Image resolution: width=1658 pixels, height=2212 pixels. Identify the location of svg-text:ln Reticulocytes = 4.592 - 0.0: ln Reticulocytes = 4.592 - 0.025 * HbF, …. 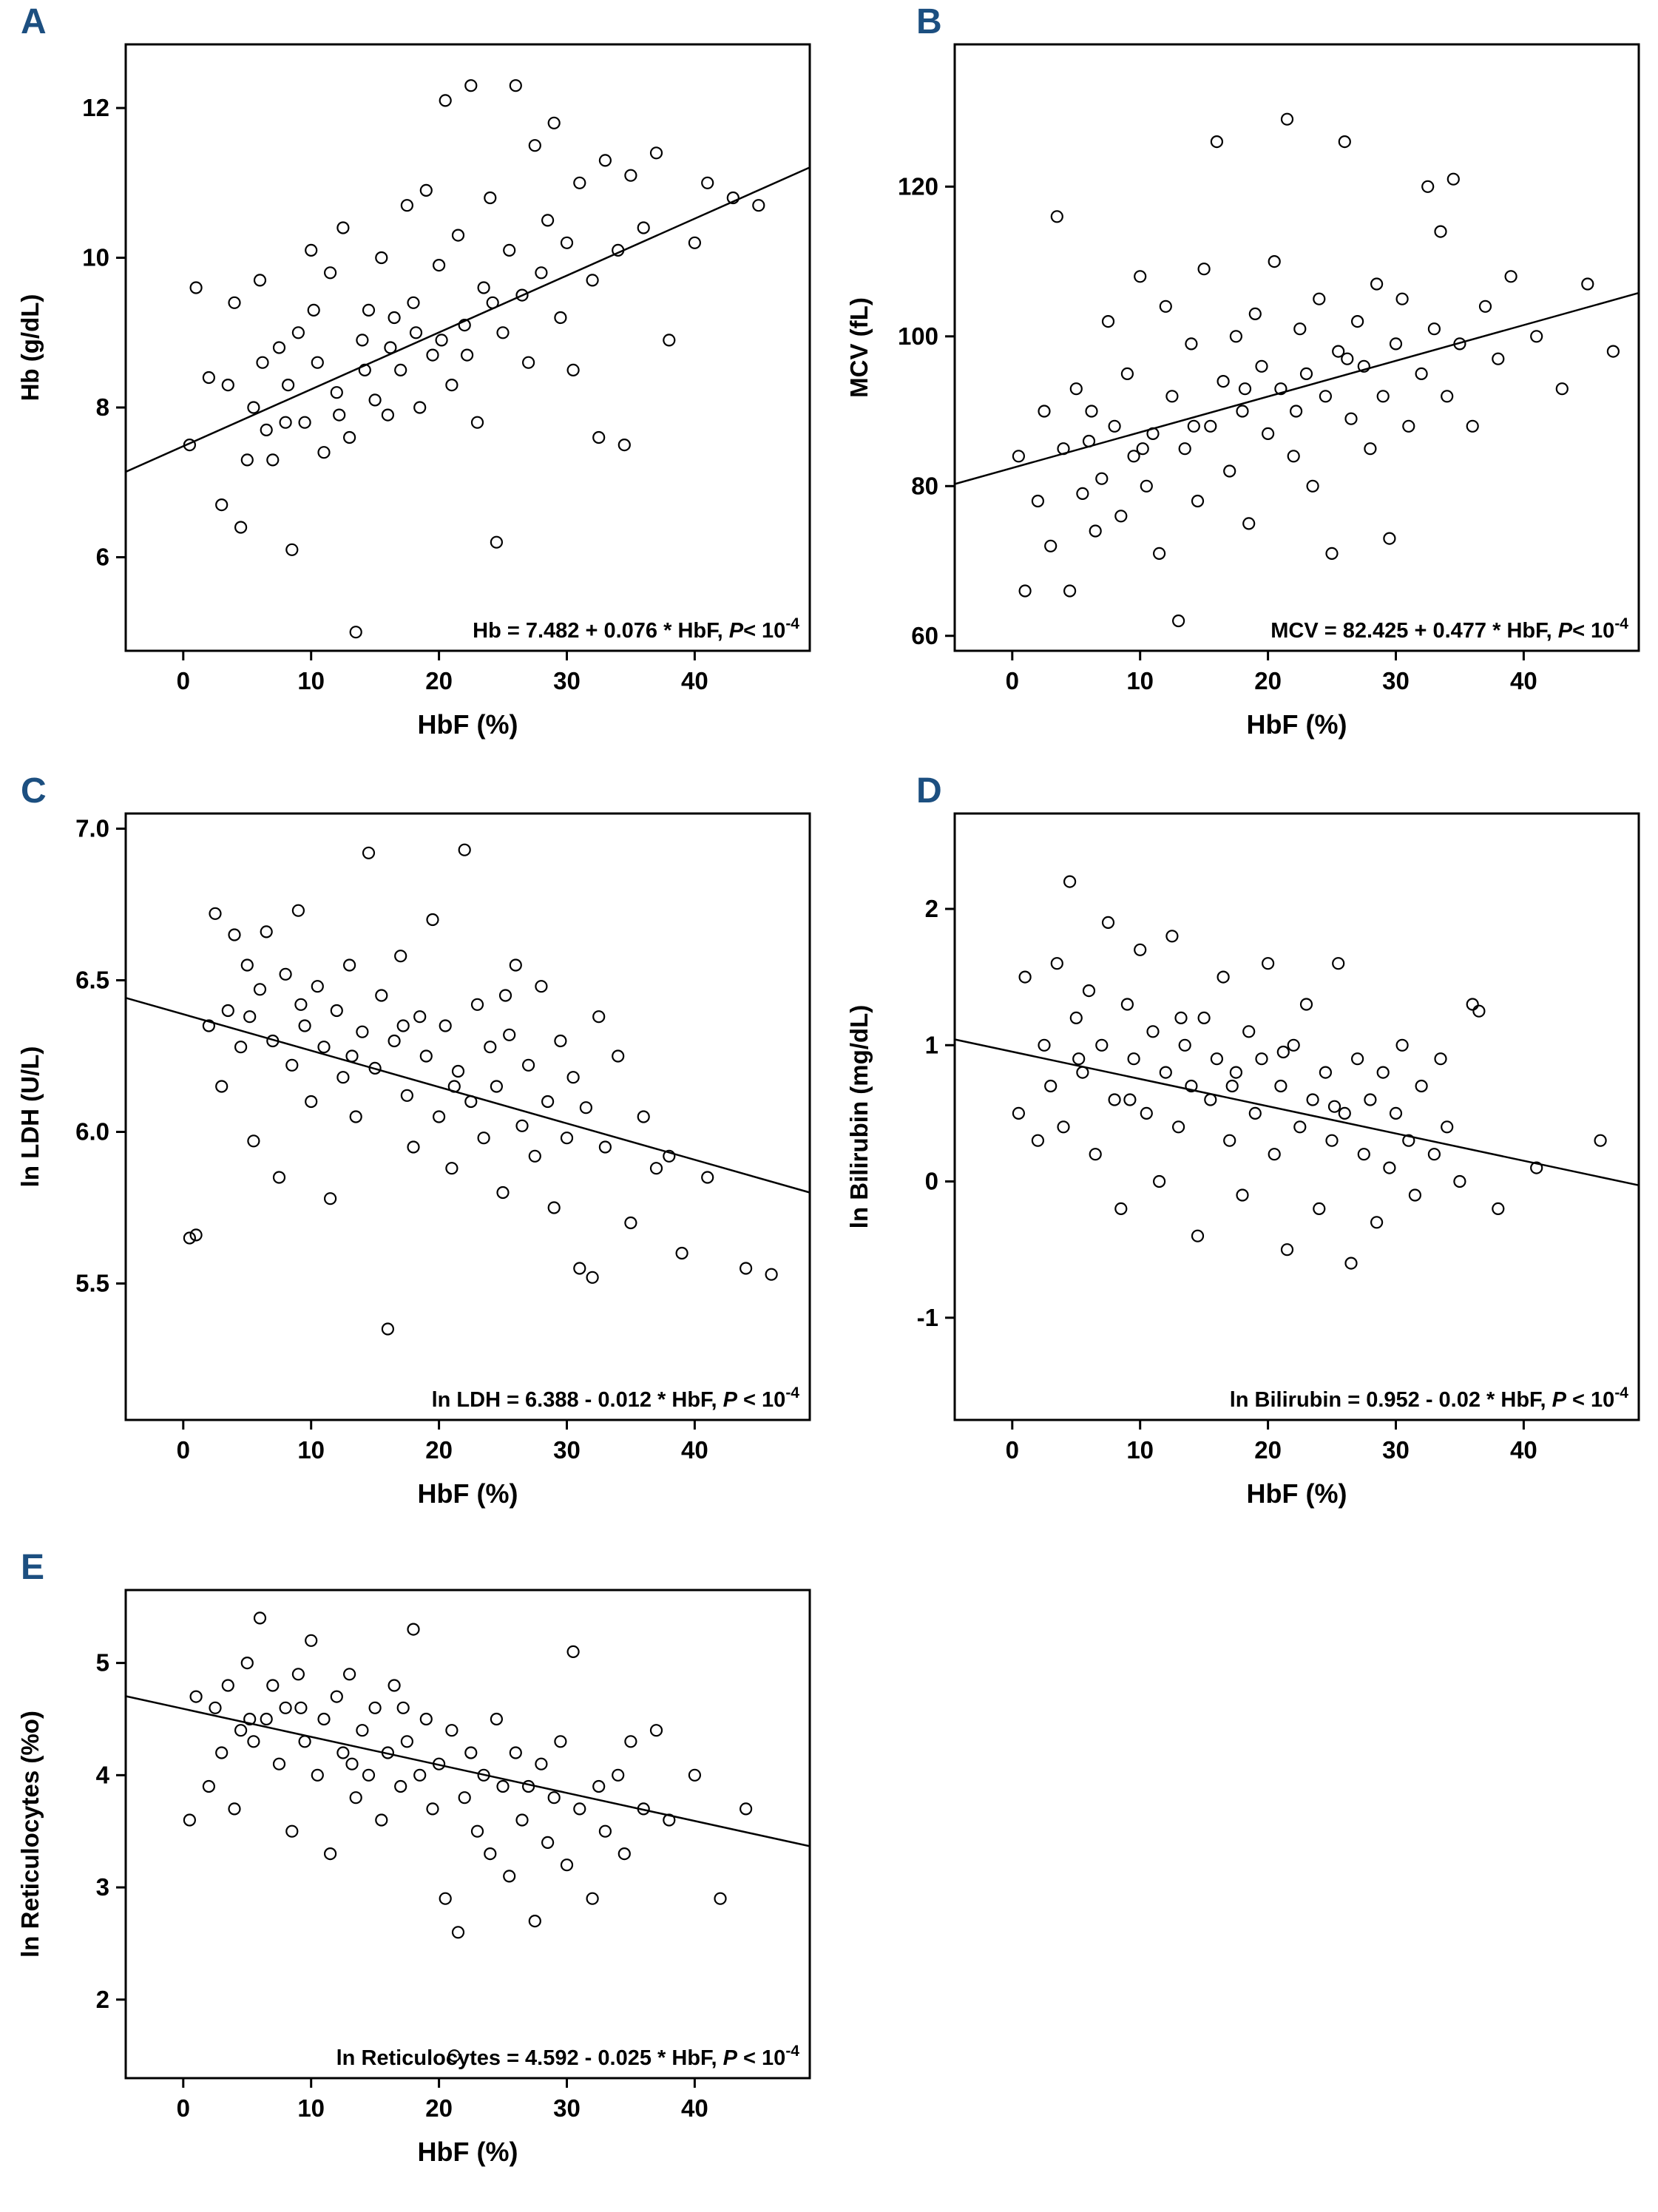
(568, 2056).